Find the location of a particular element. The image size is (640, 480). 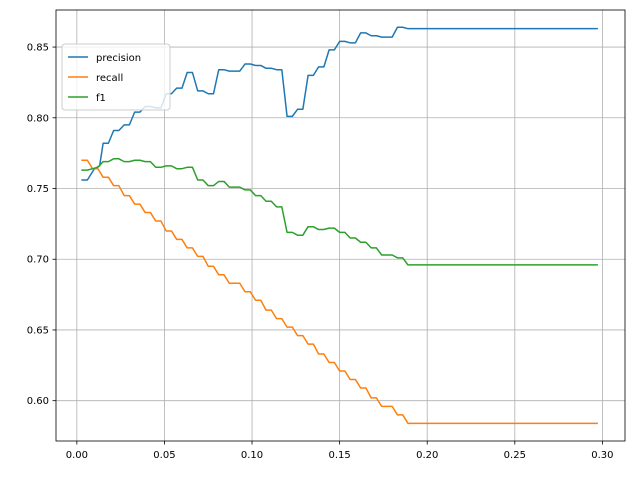

x-tick-label: 0.10 is located at coordinates (252, 455).